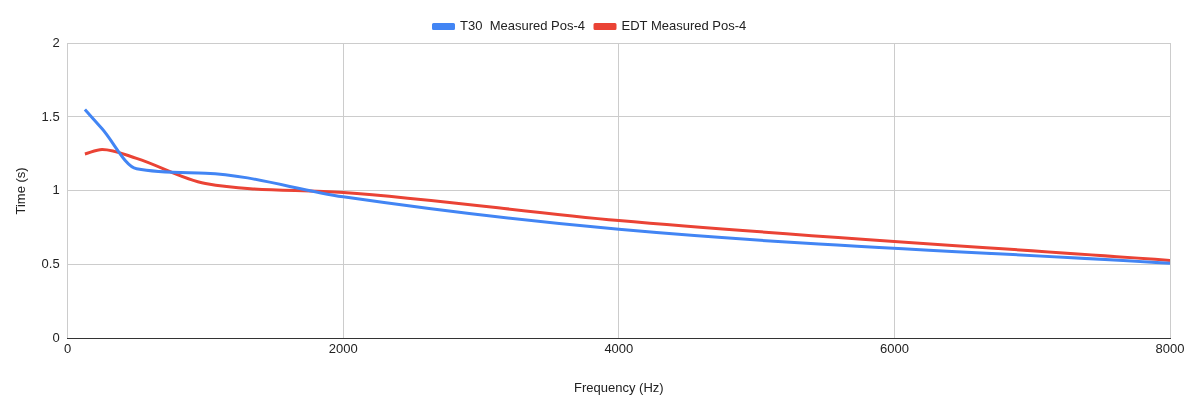 This screenshot has height=410, width=1200. I want to click on legend-label: EDT Measured Pos-4, so click(684, 26).